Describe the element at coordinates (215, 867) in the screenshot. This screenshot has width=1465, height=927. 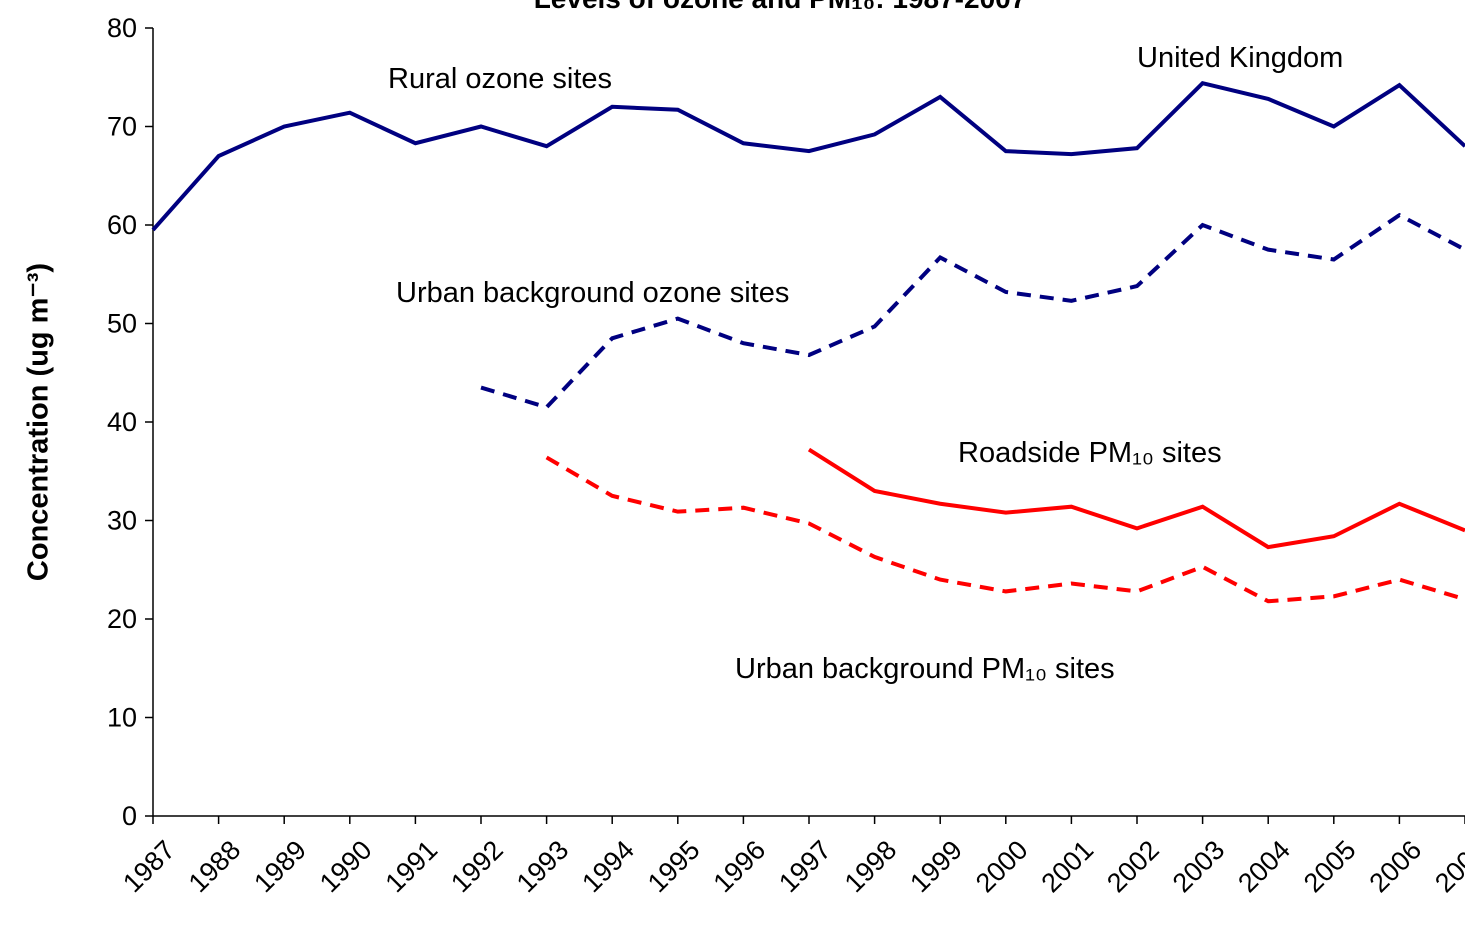
I see `x-tick-label: 1988` at that location.